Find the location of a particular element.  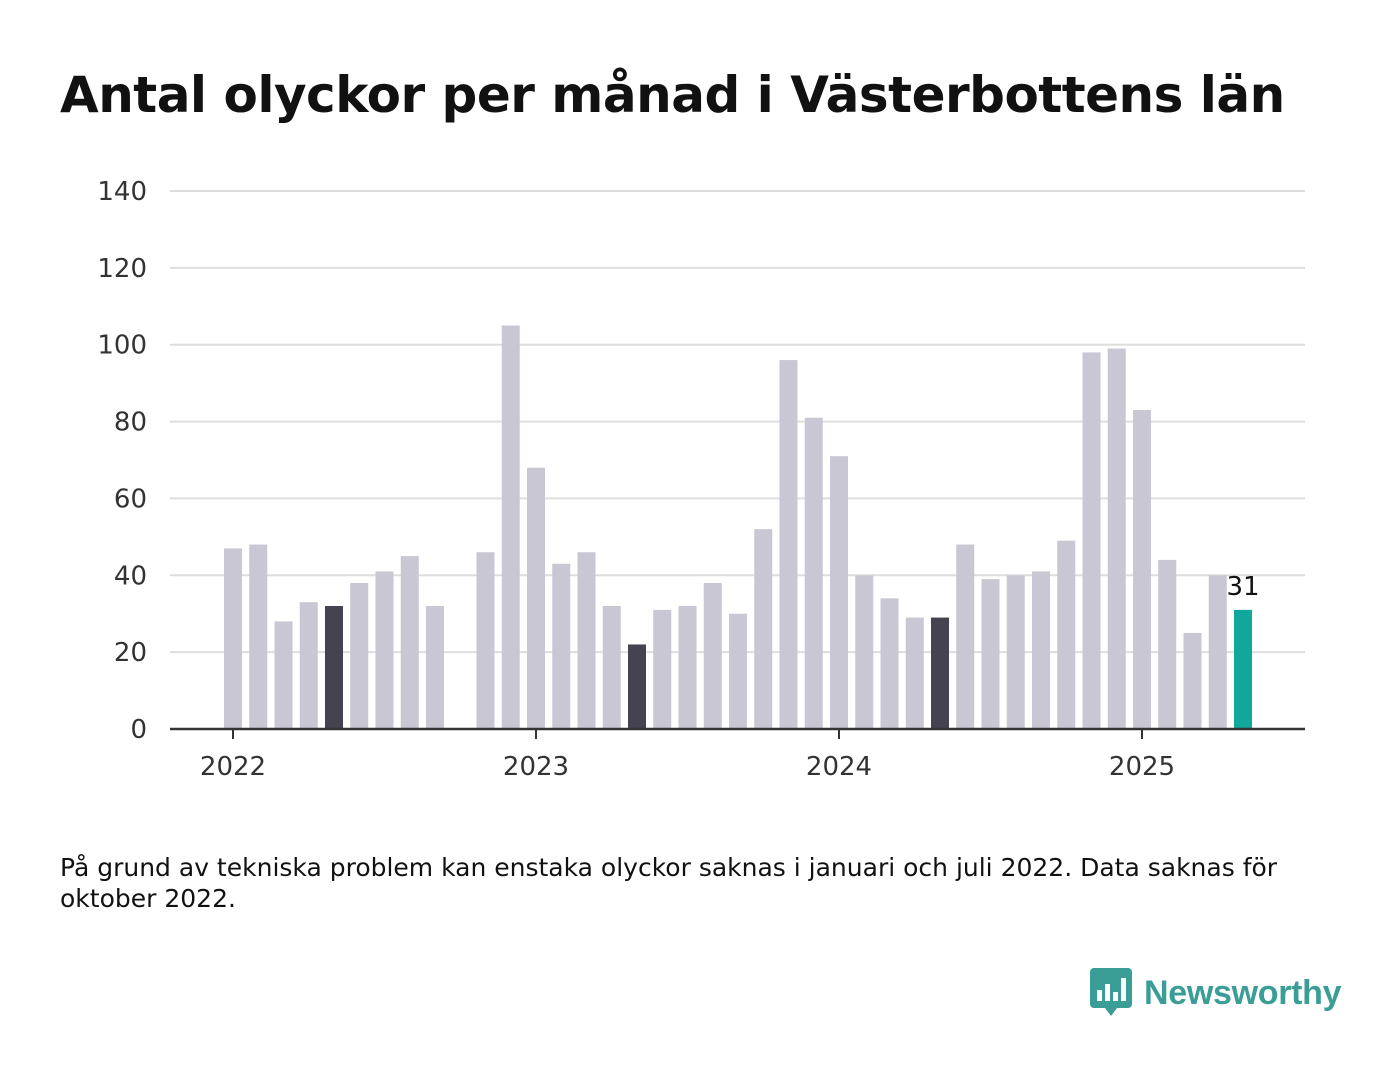

y-tick-label: 80 is located at coordinates (130, 423).